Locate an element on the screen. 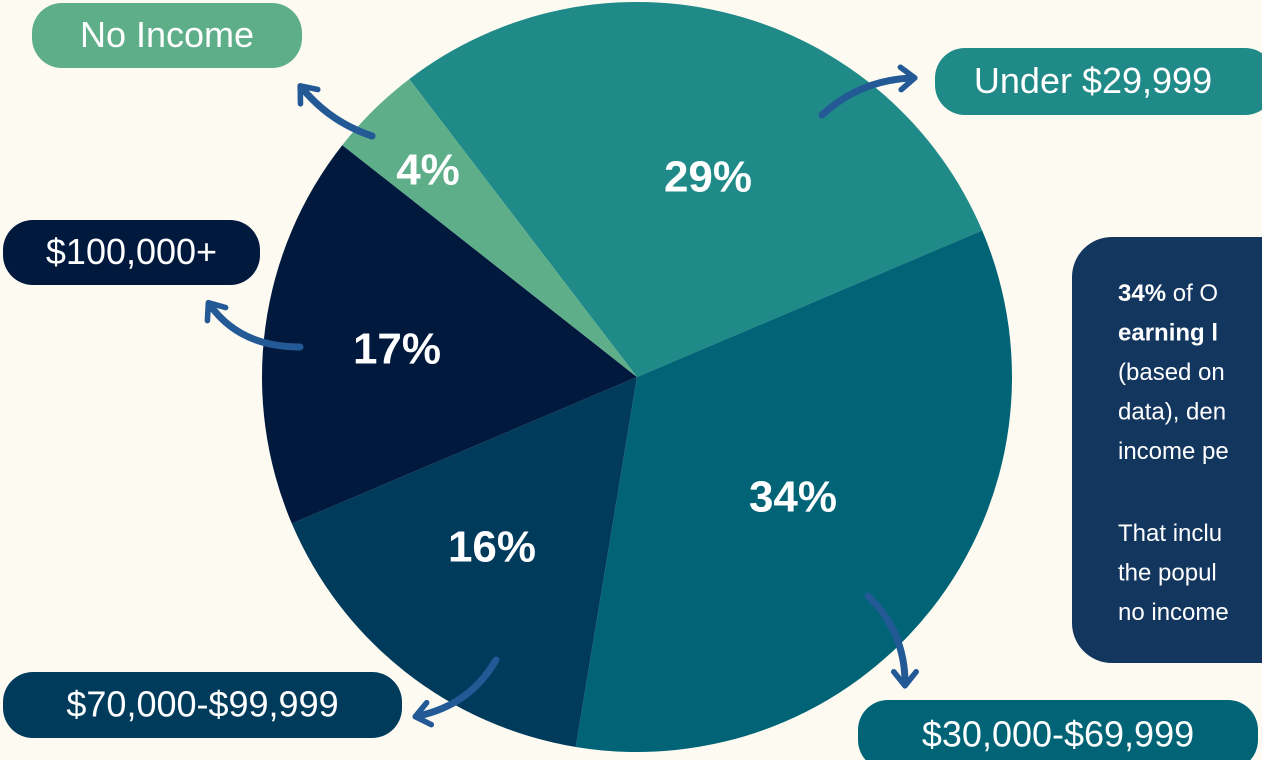 This screenshot has height=760, width=1262. note-text: earning l is located at coordinates (1168, 333).